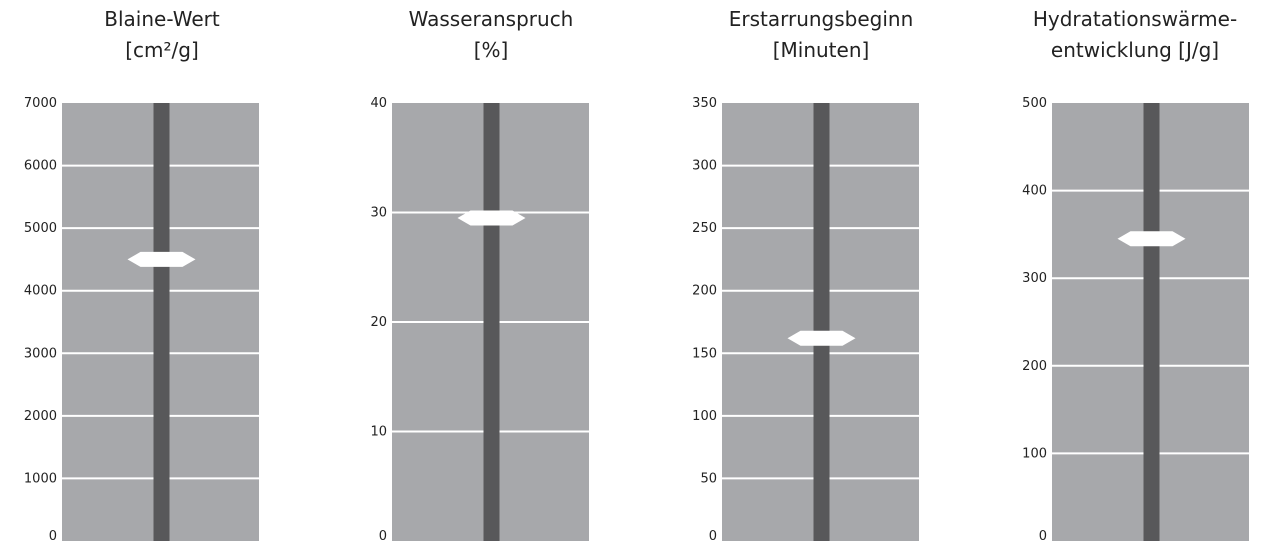 The height and width of the screenshot is (541, 1267). What do you see at coordinates (704, 166) in the screenshot?
I see `chart-3-tick-label: 300` at bounding box center [704, 166].